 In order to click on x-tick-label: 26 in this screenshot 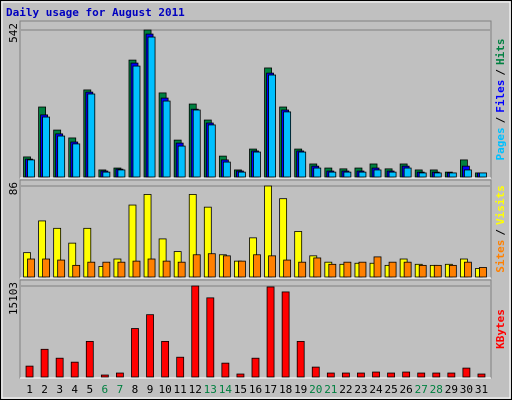, I will do `click(406, 389)`.